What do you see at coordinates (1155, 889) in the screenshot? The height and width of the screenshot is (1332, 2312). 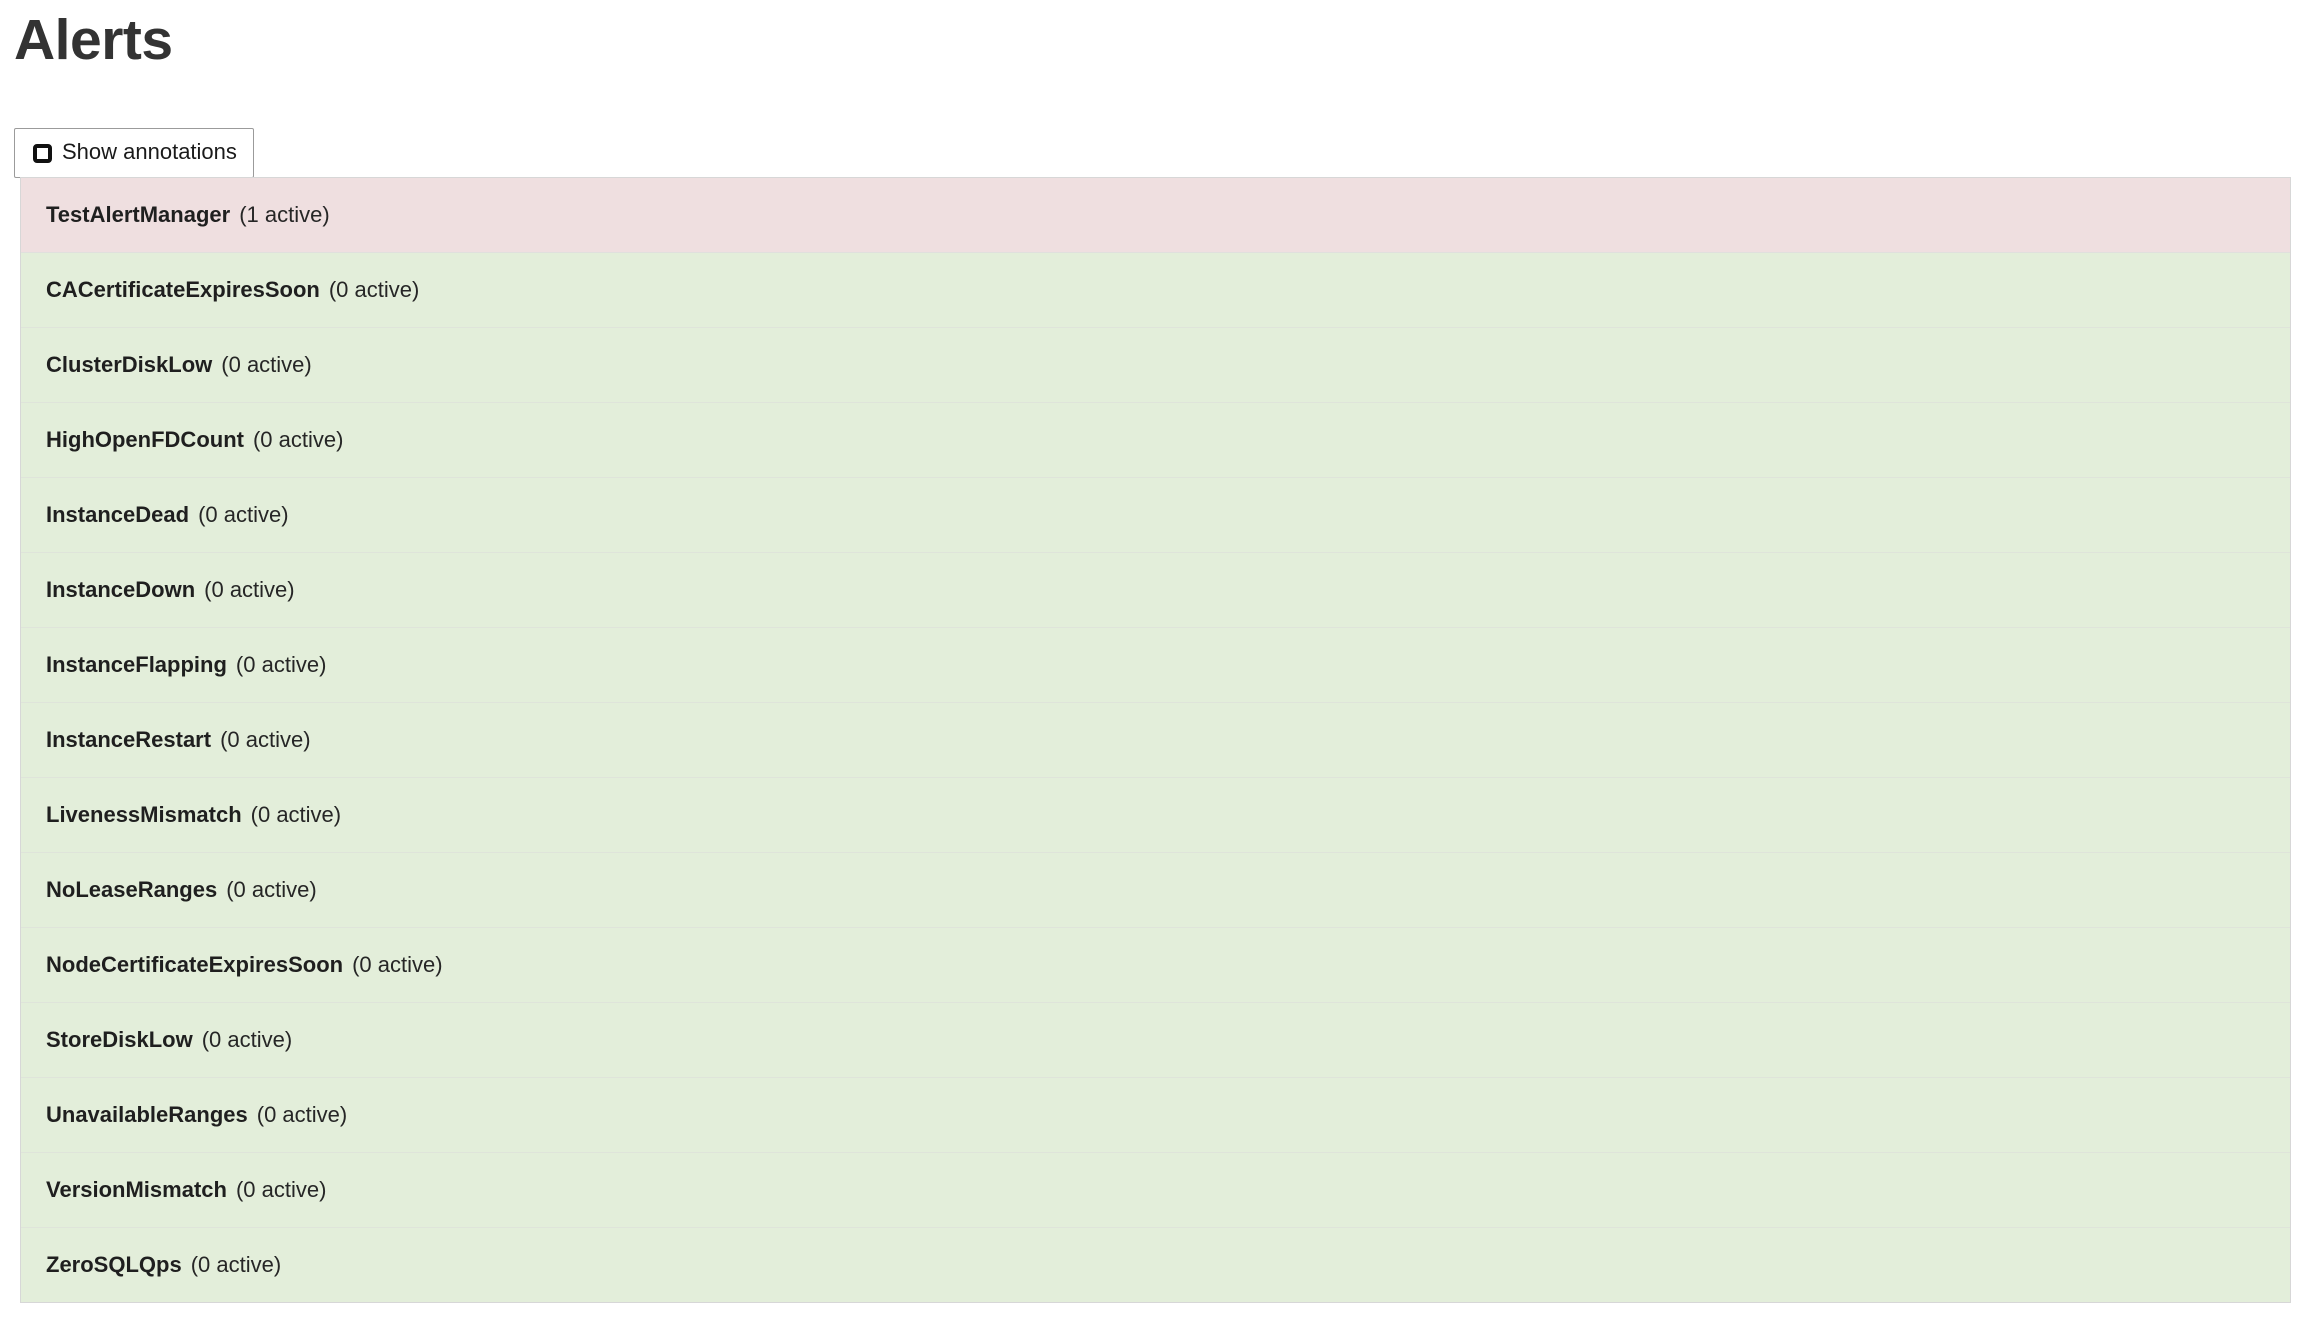 I see `alert-row: NoLeaseRanges (0 active)` at bounding box center [1155, 889].